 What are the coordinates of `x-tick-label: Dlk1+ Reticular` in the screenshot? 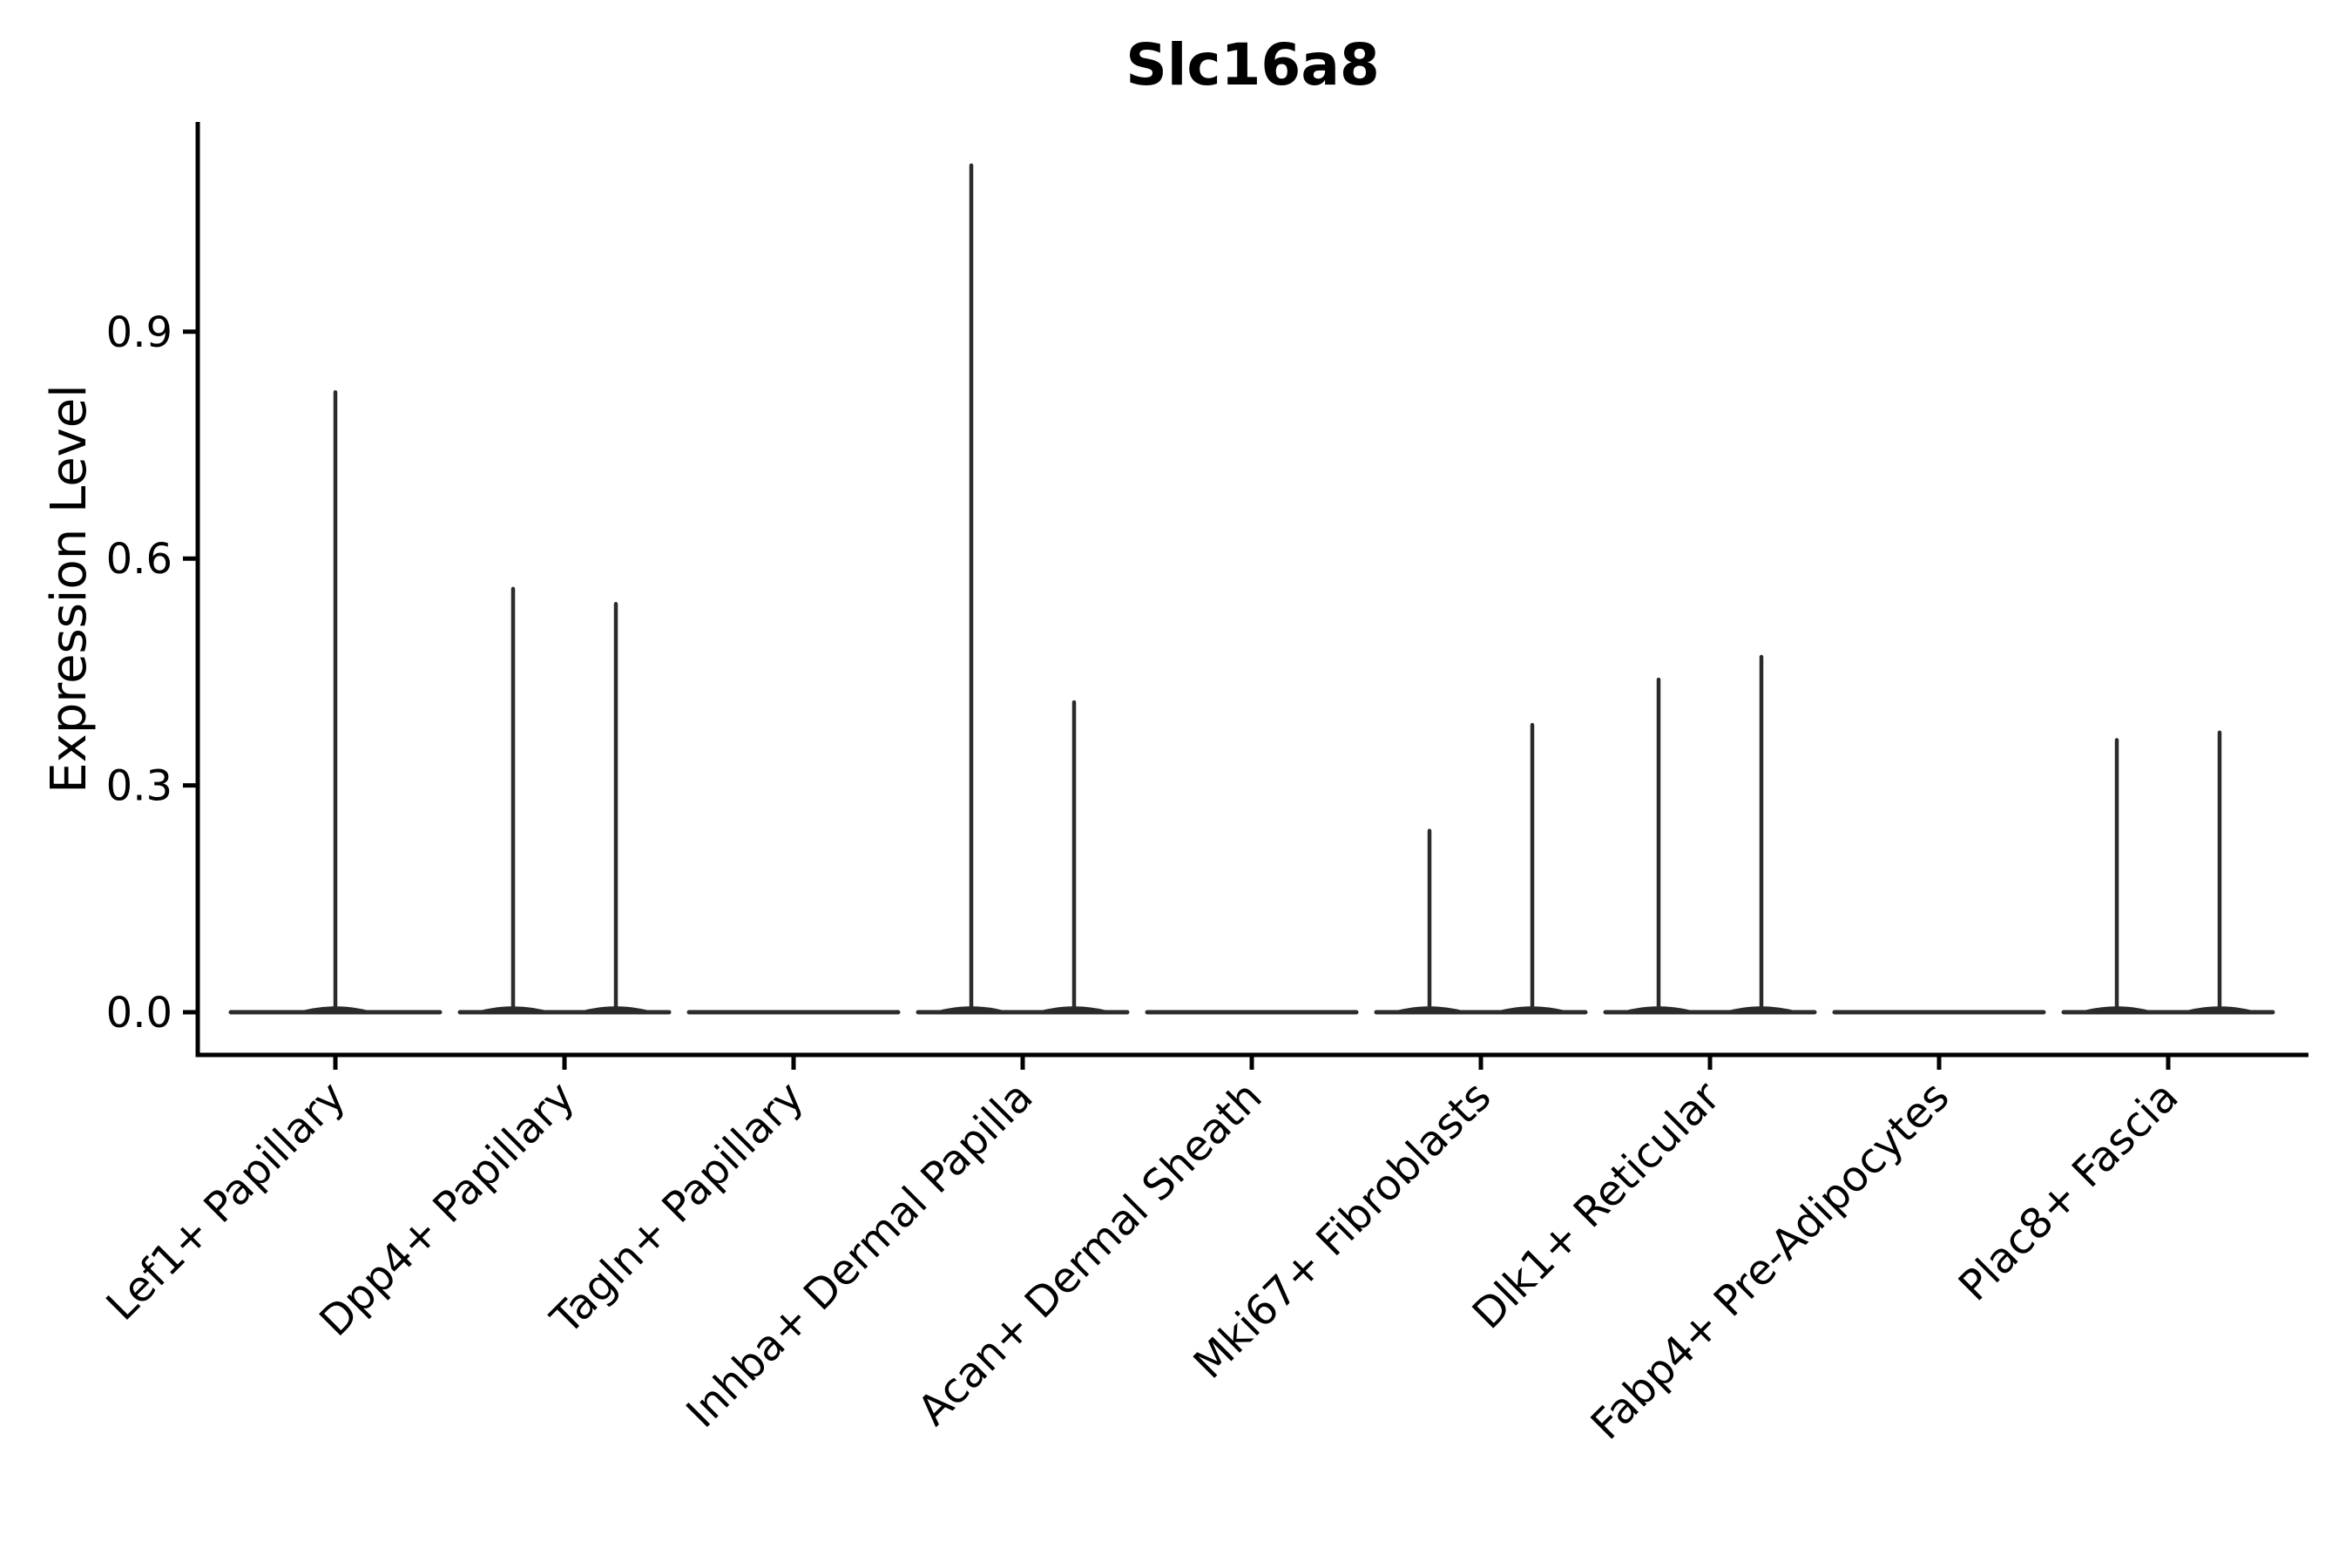 It's located at (1596, 1205).